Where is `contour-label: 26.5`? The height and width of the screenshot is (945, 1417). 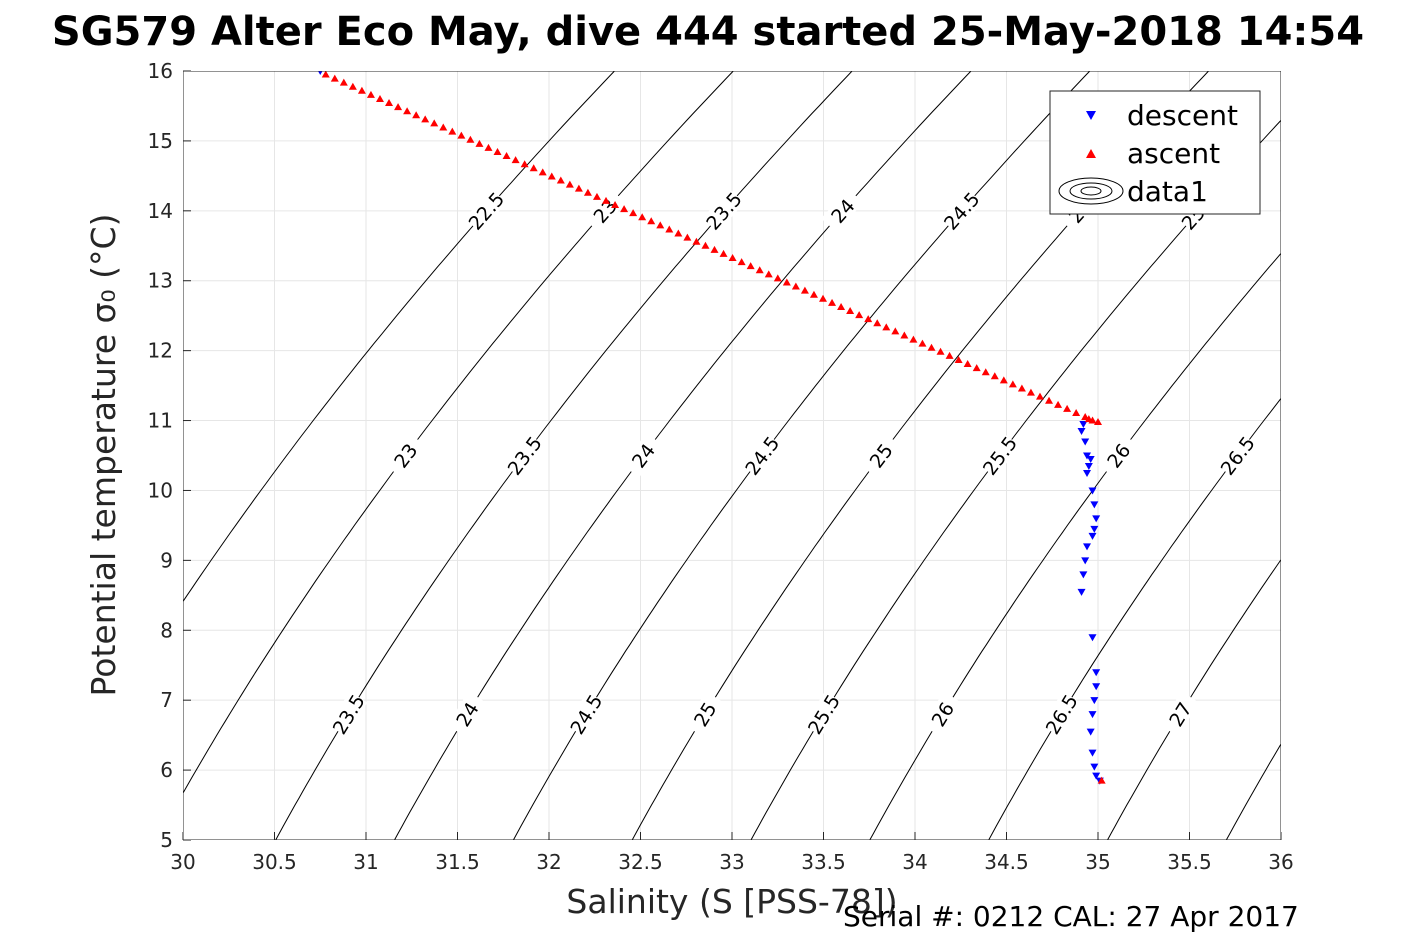 contour-label: 26.5 is located at coordinates (1238, 456).